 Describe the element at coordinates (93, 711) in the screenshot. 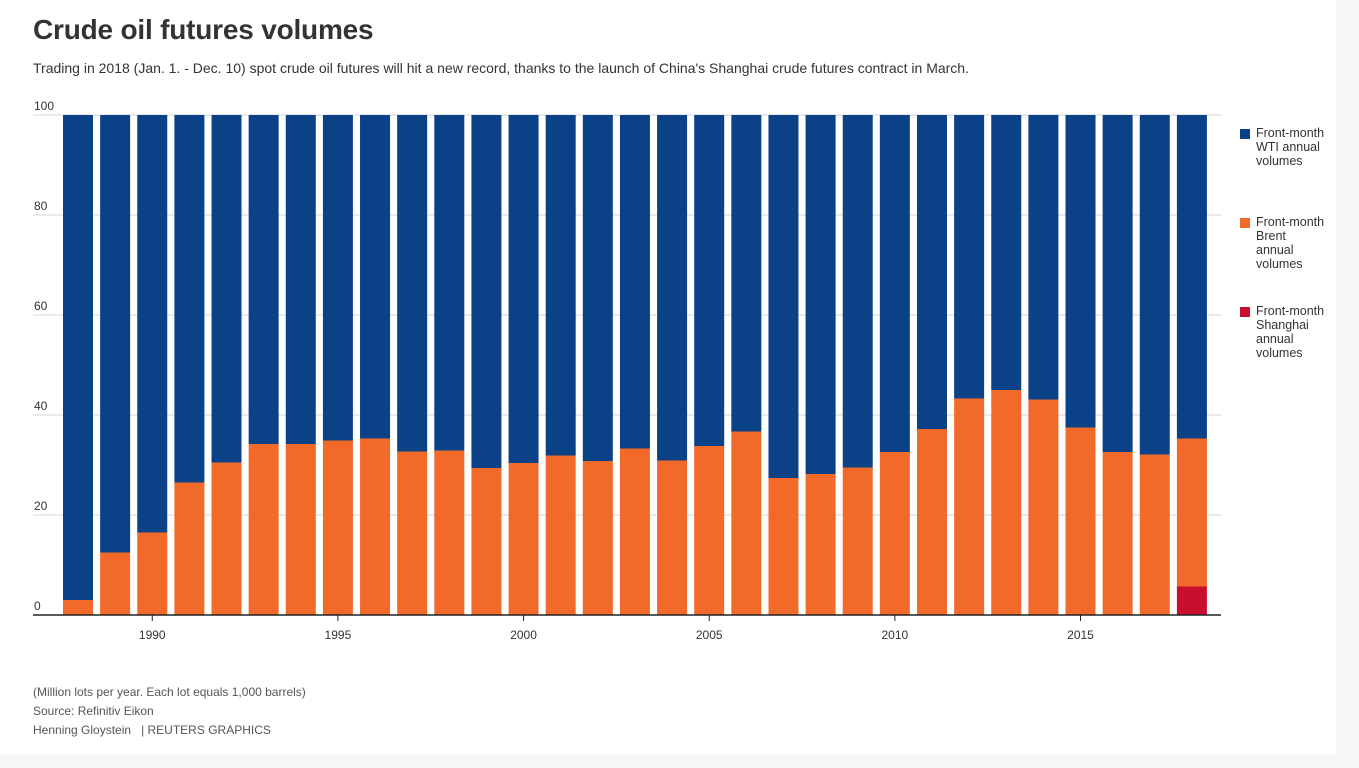

I see `source-line: Source: Refinitiv Eikon` at that location.